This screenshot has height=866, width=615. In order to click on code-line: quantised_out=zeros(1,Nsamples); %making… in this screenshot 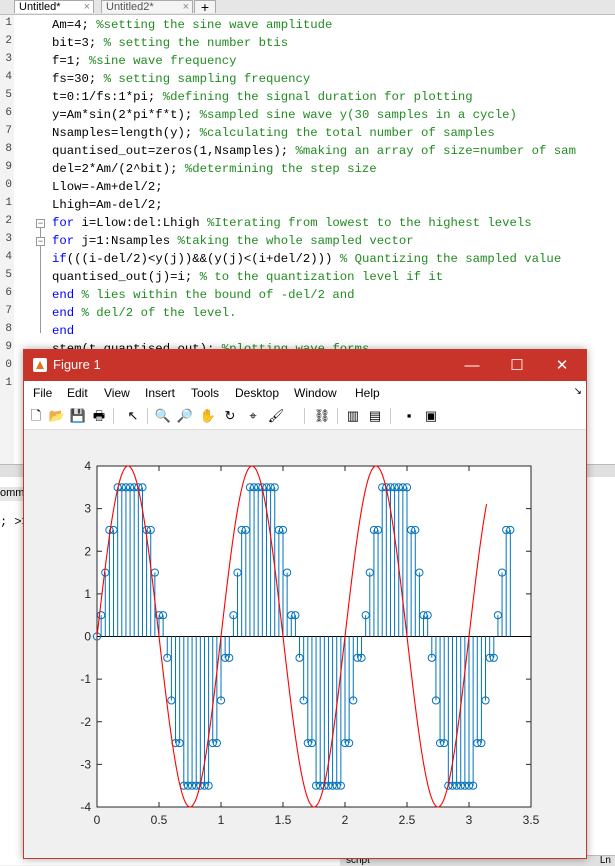, I will do `click(314, 151)`.